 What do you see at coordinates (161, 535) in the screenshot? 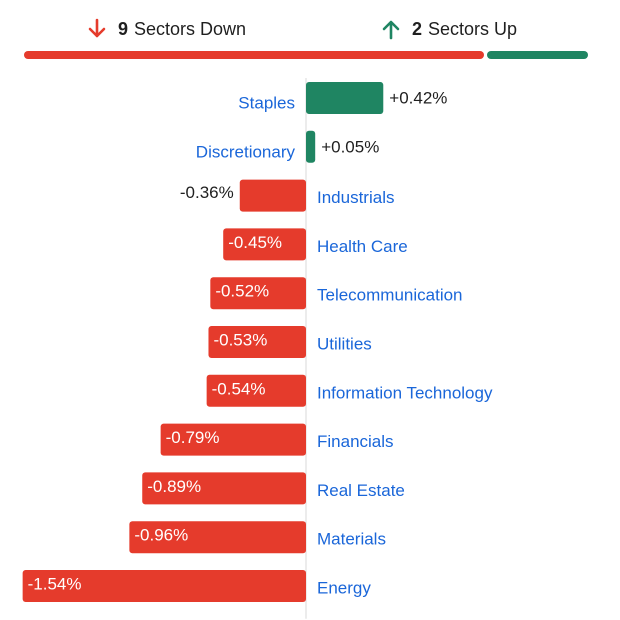
I see `value-label-9: -0.96%` at bounding box center [161, 535].